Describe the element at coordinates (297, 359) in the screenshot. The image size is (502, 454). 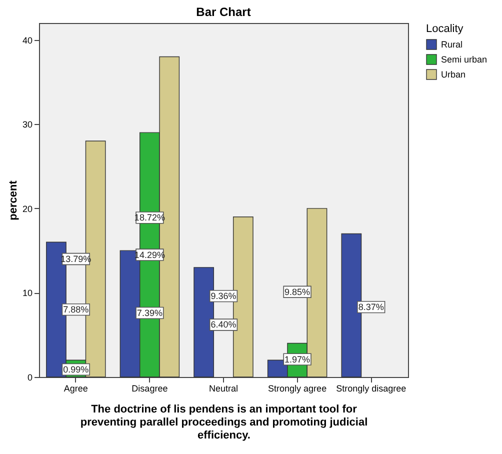
I see `annotation: 1.97%` at that location.